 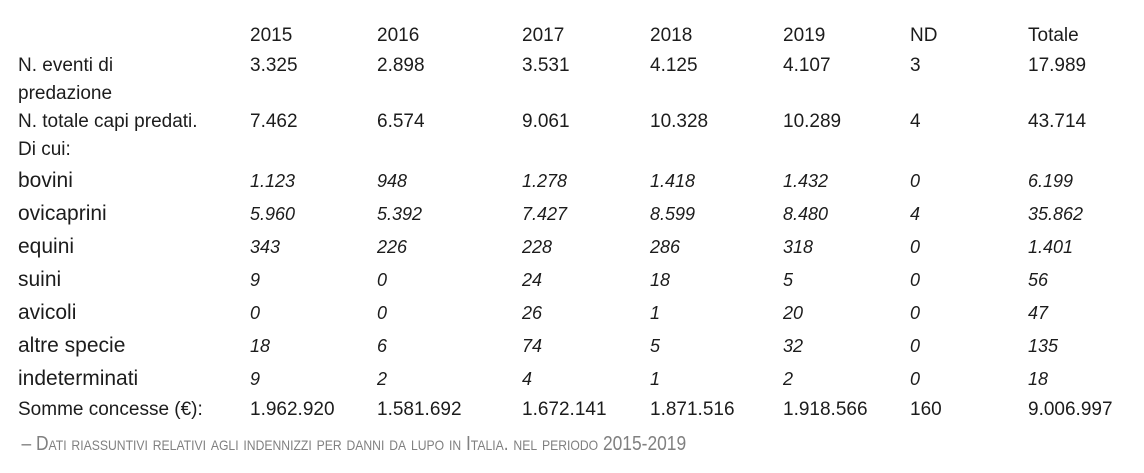 I want to click on cell-value: 1.123, so click(x=273, y=181).